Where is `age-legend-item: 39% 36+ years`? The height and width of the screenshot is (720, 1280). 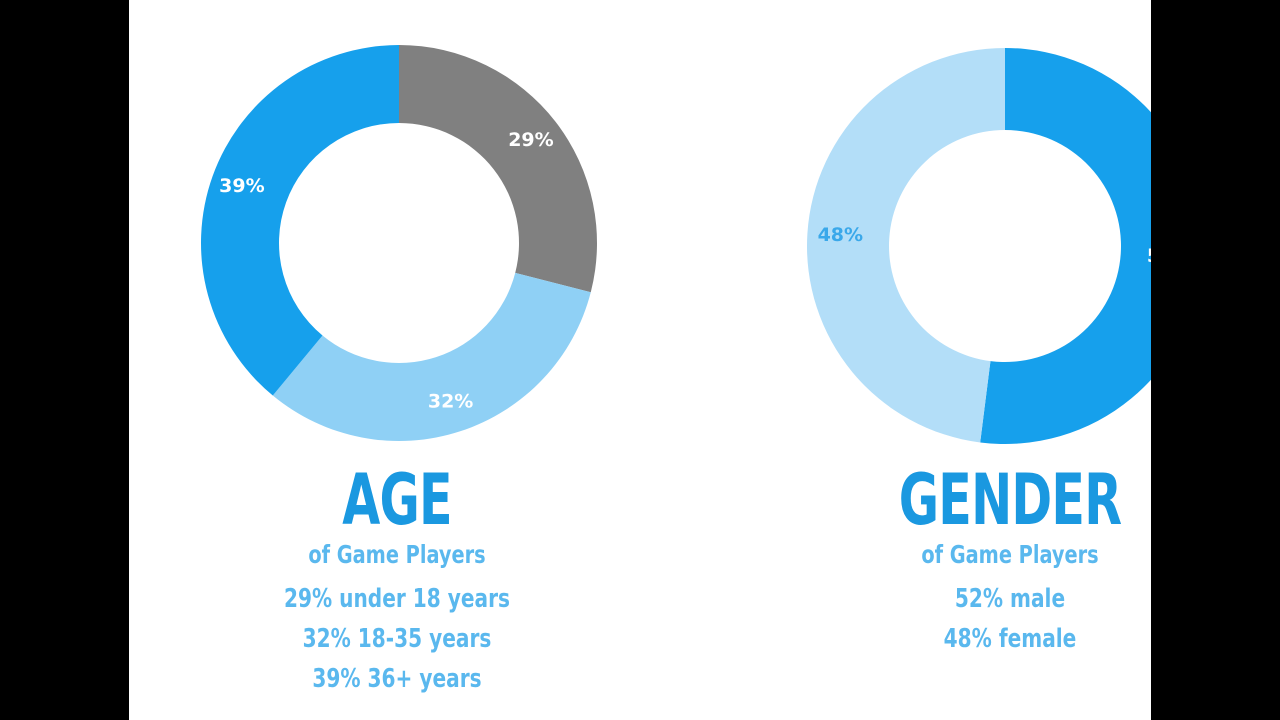
age-legend-item: 39% 36+ years is located at coordinates (397, 679).